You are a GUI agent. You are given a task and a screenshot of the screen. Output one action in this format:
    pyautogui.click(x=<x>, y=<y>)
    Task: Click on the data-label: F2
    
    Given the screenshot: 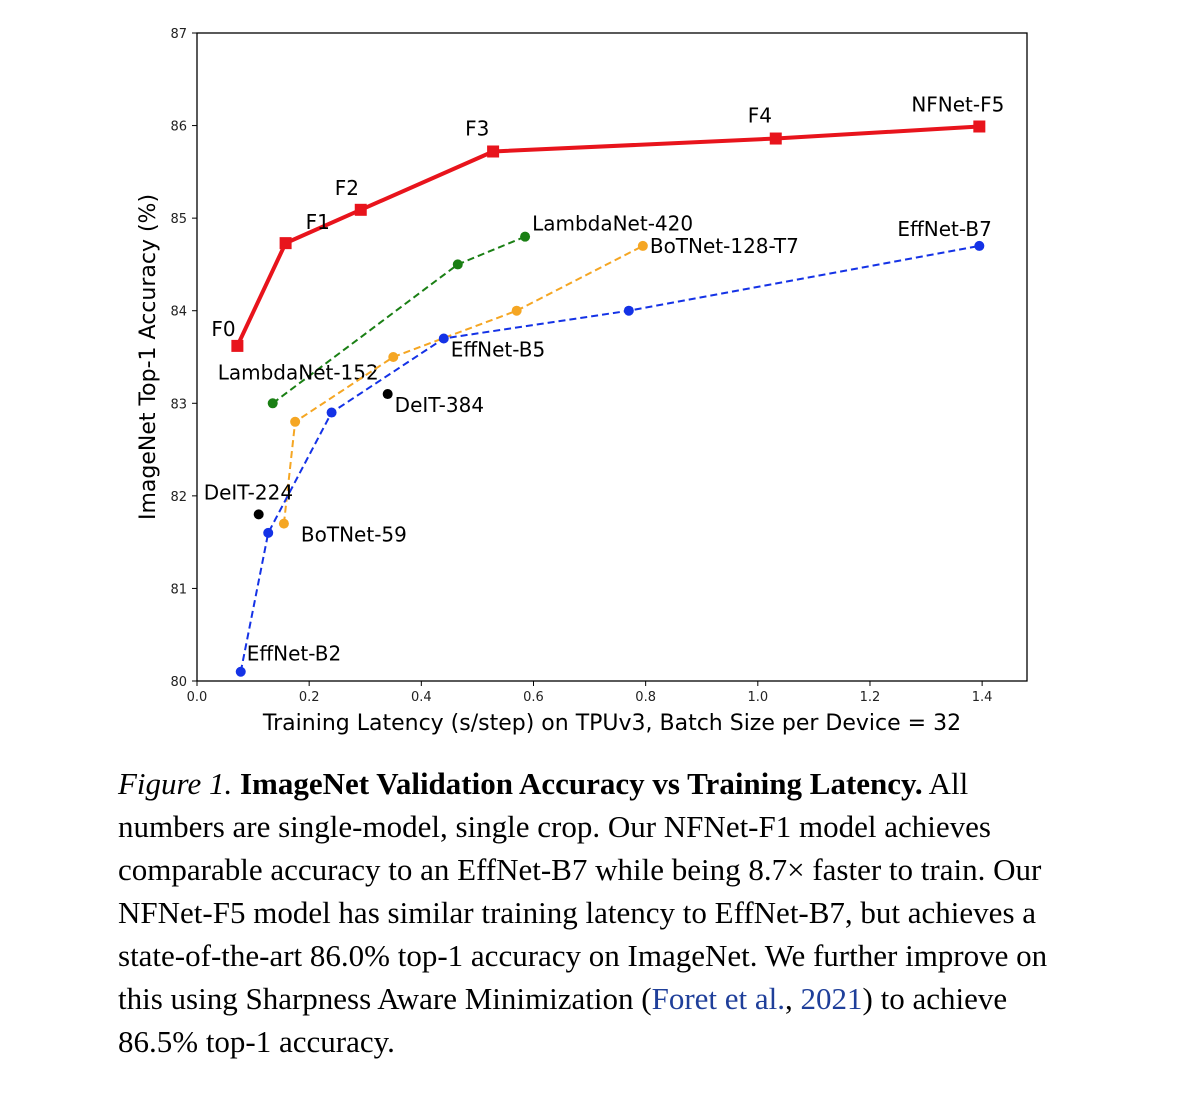 What is the action you would take?
    pyautogui.click(x=347, y=188)
    